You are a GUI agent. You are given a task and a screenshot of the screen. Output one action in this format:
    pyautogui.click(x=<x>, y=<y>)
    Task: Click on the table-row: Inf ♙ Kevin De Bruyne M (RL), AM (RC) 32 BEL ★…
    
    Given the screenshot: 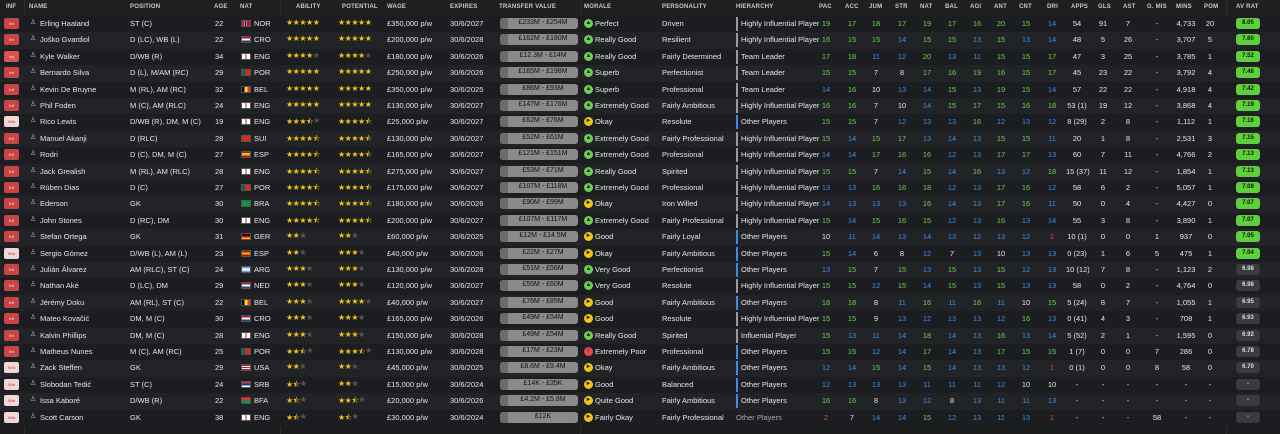 What is the action you would take?
    pyautogui.click(x=640, y=89)
    